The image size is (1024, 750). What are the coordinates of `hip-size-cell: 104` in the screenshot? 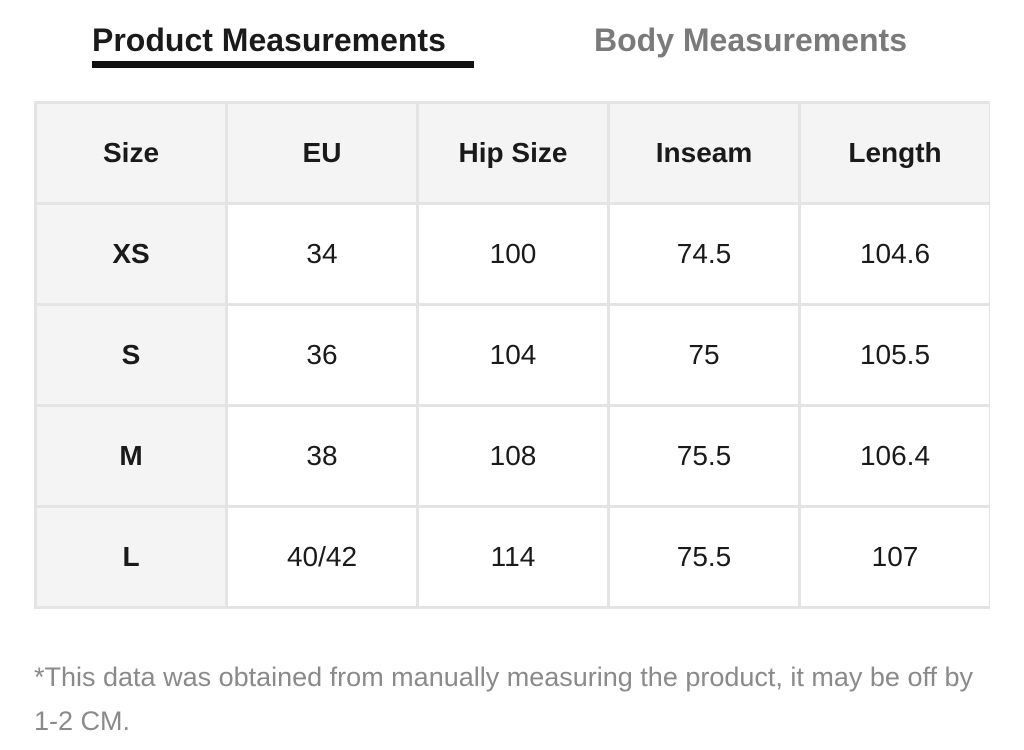 It's located at (513, 355).